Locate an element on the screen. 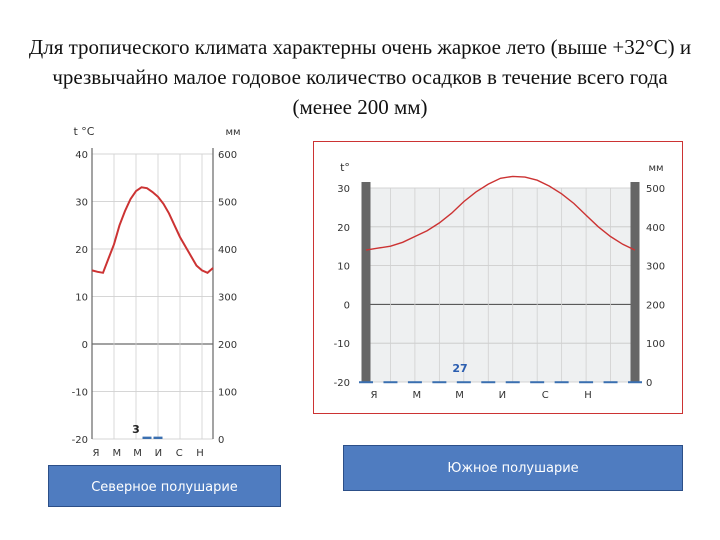  plot-background is located at coordinates (500, 285).